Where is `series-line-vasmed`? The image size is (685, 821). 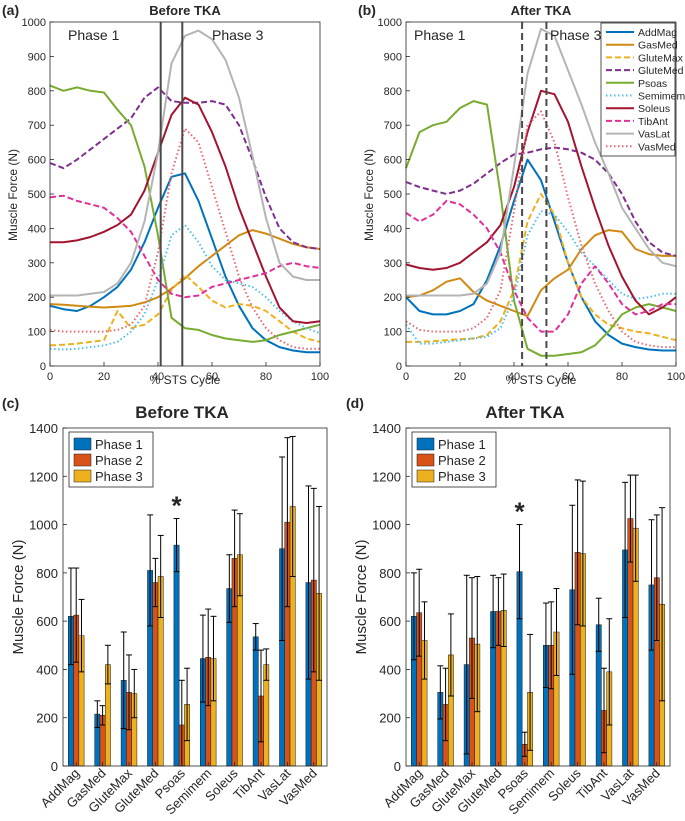
series-line-vasmed is located at coordinates (540, 229).